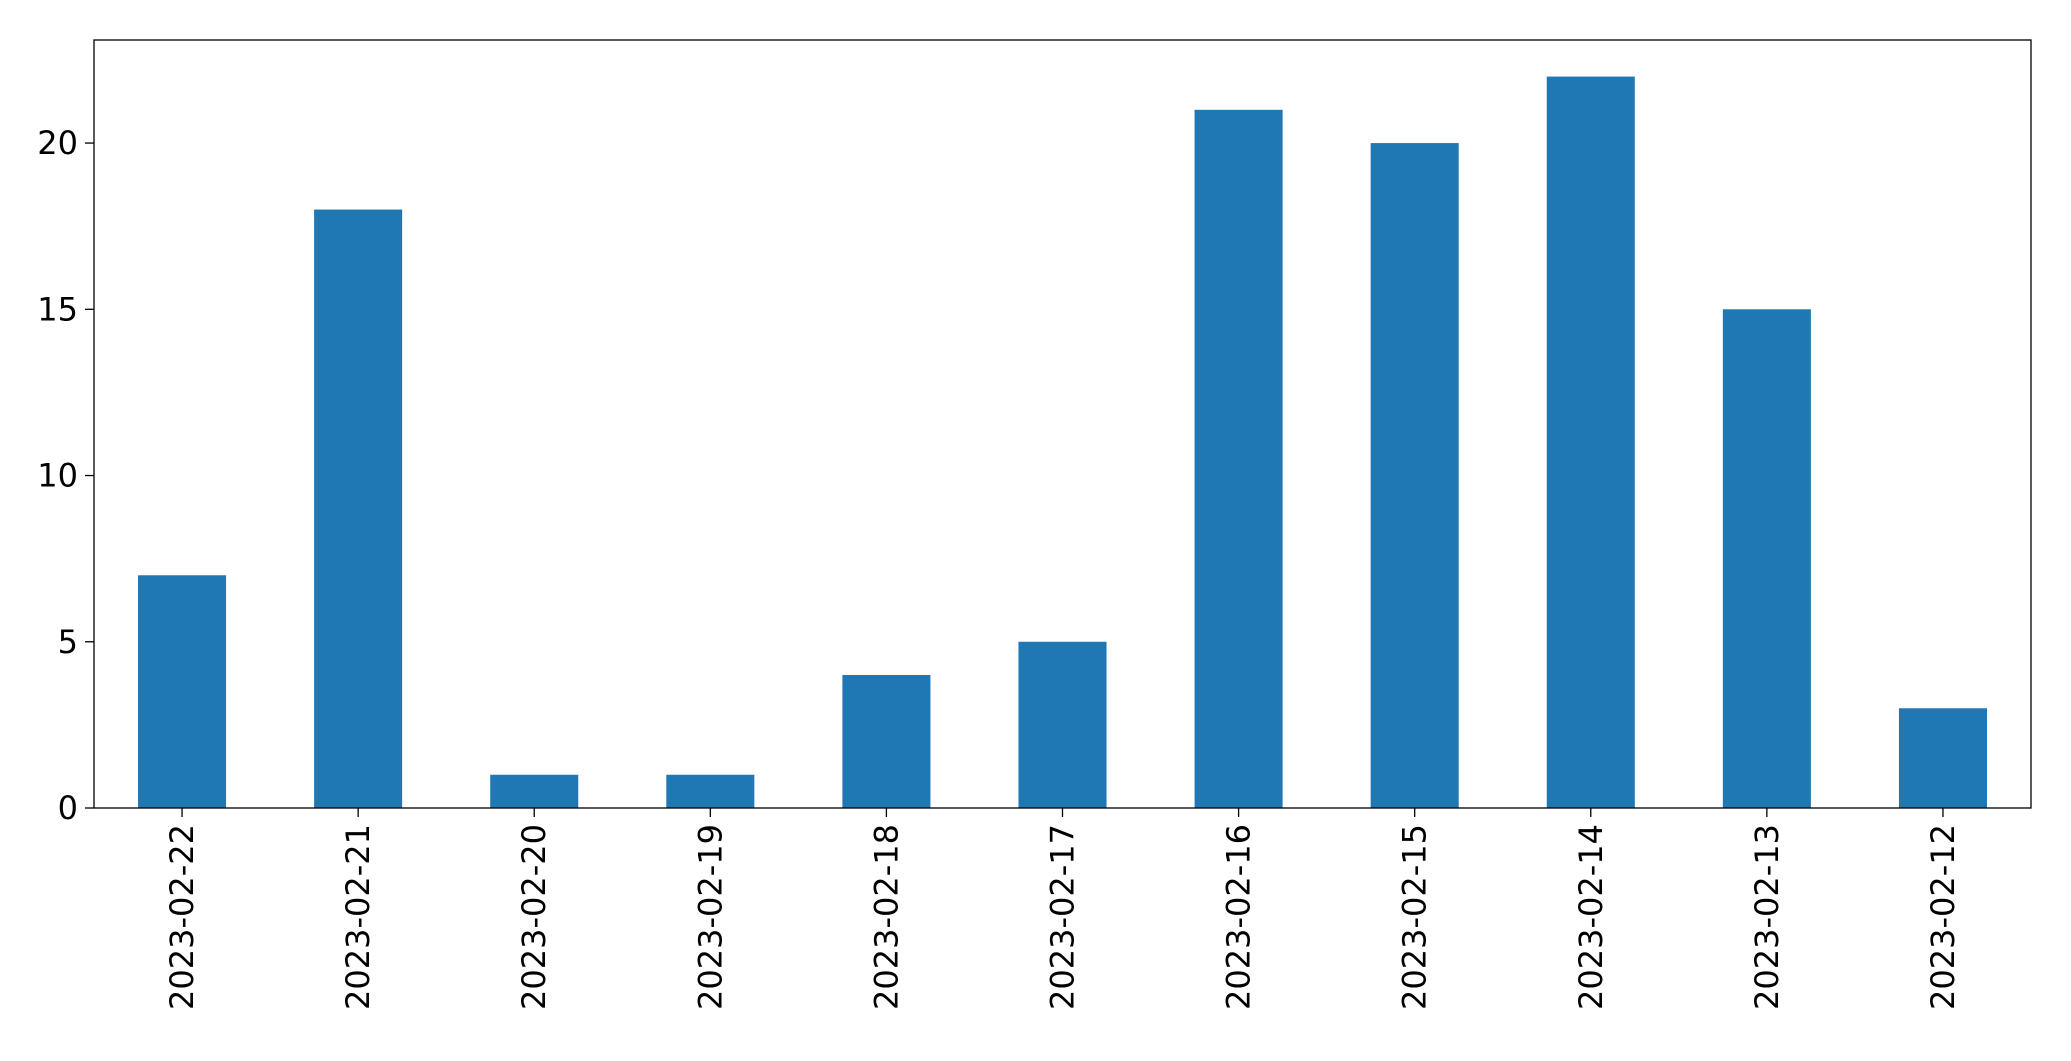 The height and width of the screenshot is (1061, 2071). What do you see at coordinates (57, 309) in the screenshot?
I see `y-tick-label: 15` at bounding box center [57, 309].